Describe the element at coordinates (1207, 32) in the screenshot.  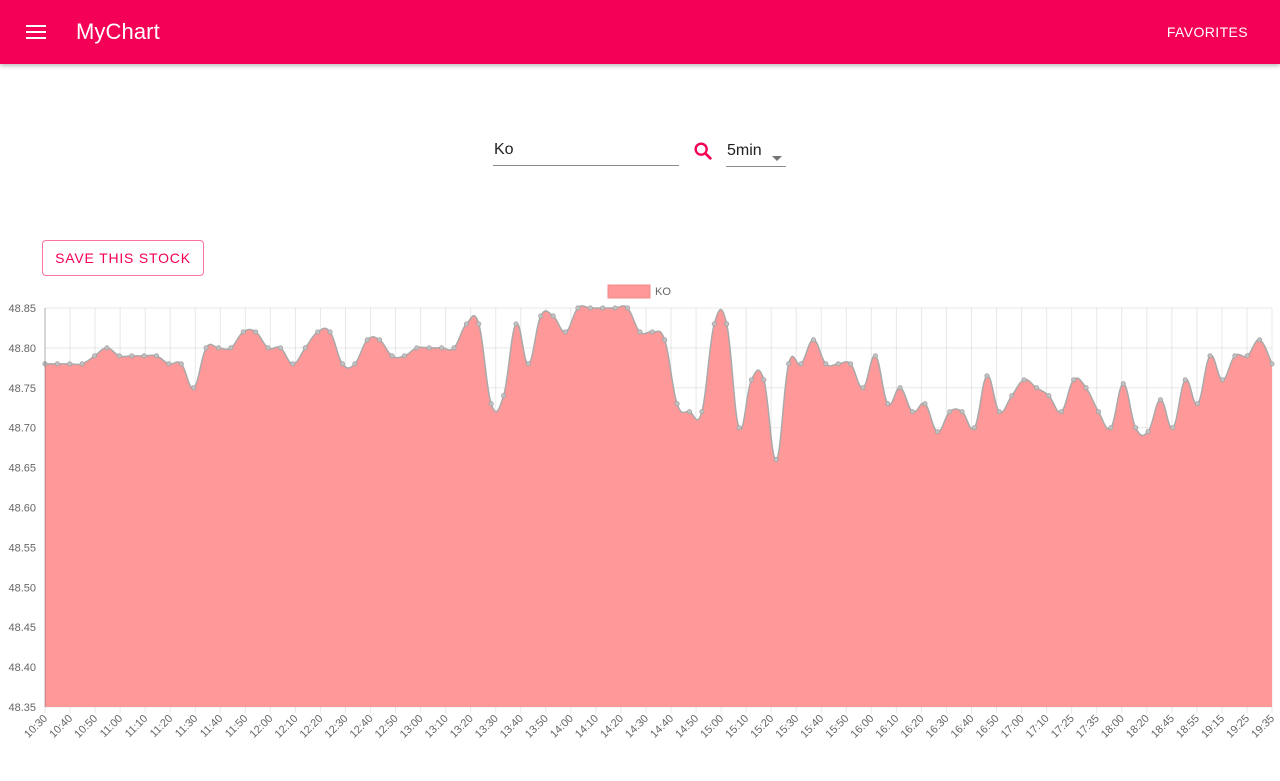
I see `favorites-button: FAVORITES` at that location.